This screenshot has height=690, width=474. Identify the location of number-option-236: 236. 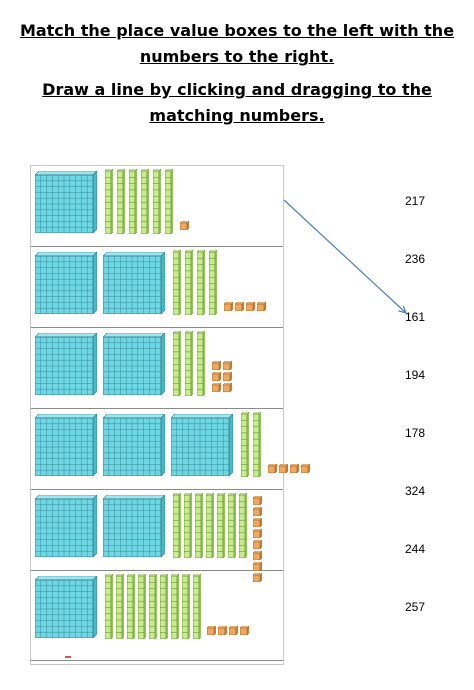
(415, 259).